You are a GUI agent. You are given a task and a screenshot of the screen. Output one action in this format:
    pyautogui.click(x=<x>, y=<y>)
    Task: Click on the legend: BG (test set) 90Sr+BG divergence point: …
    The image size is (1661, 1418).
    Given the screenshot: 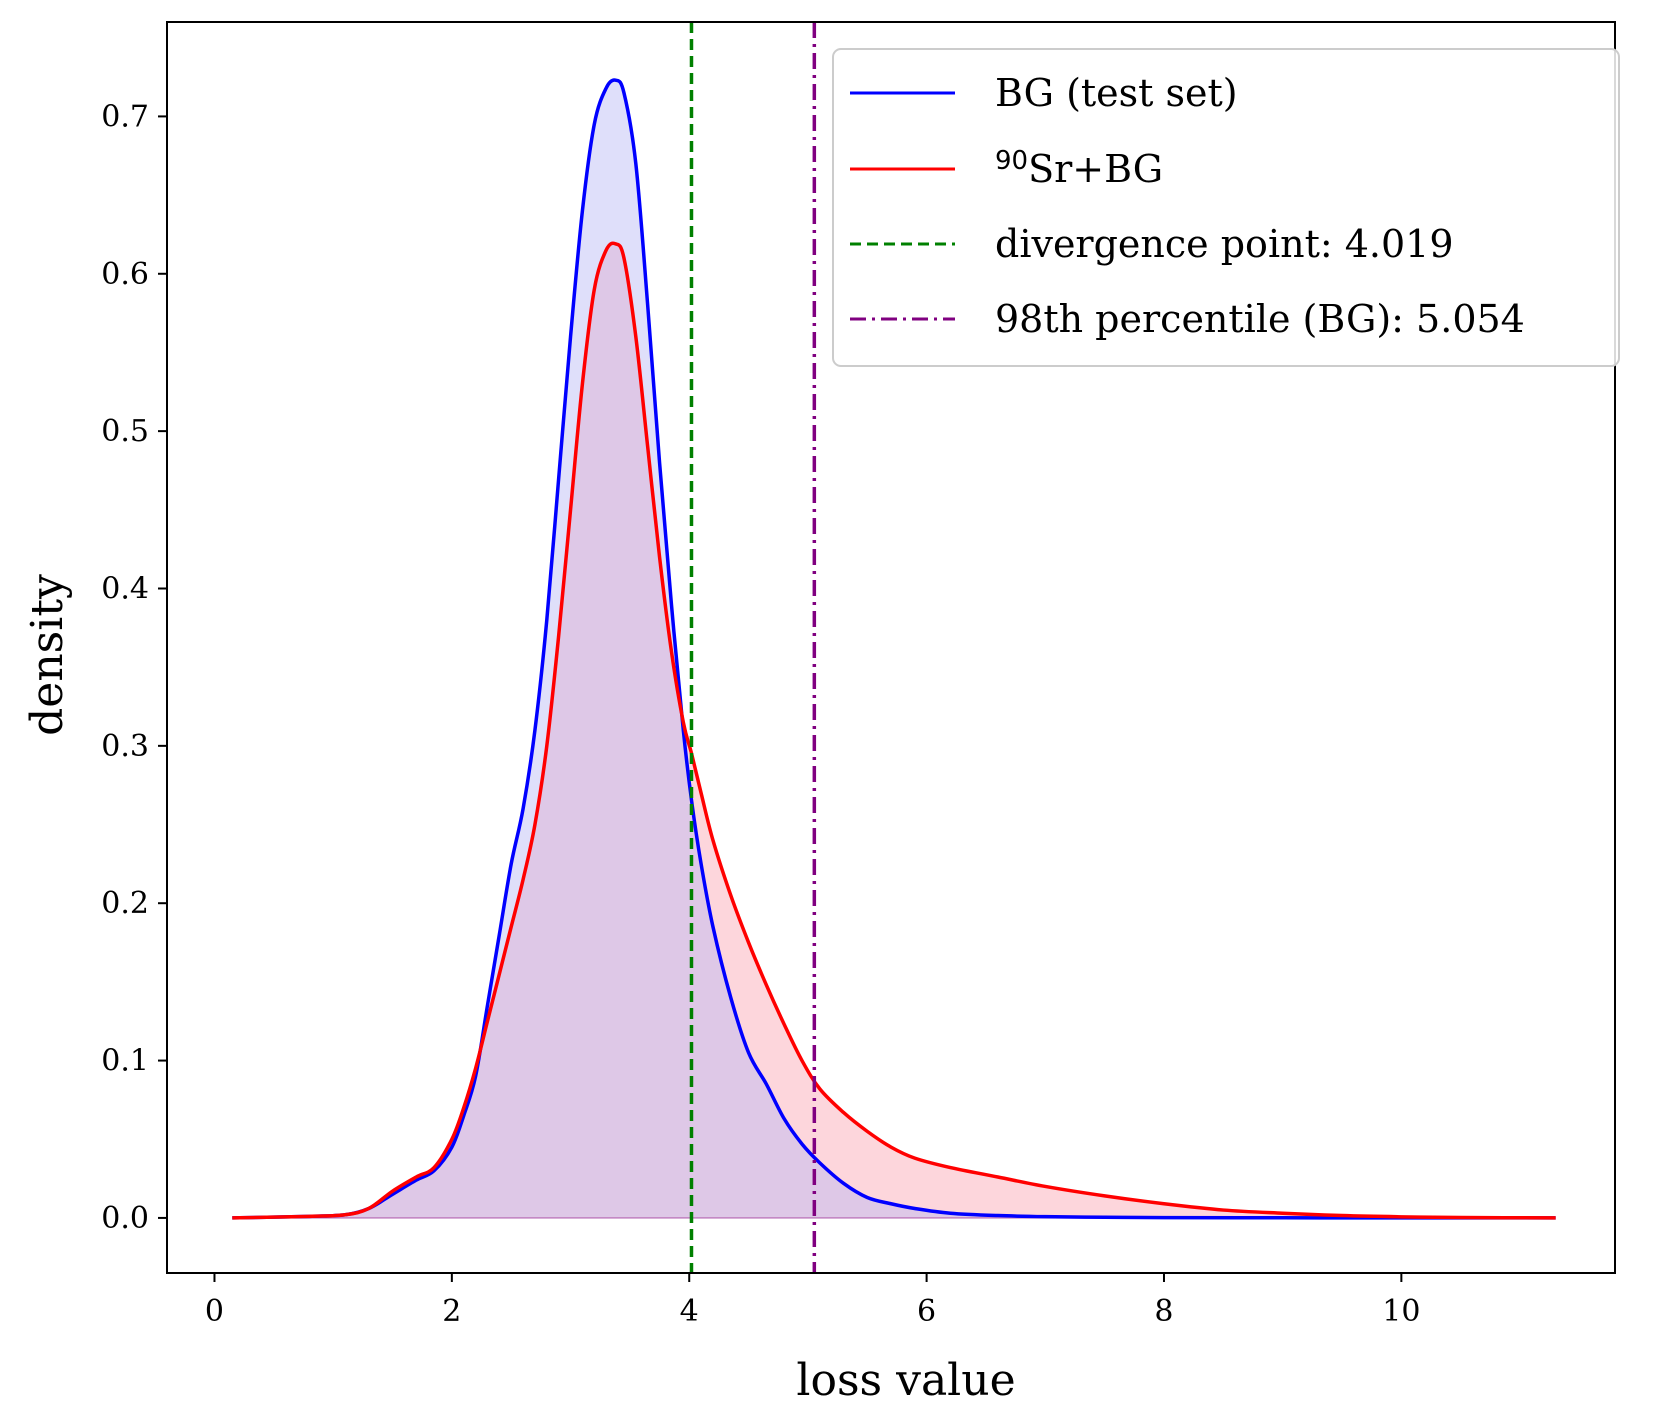 What is the action you would take?
    pyautogui.click(x=1226, y=207)
    